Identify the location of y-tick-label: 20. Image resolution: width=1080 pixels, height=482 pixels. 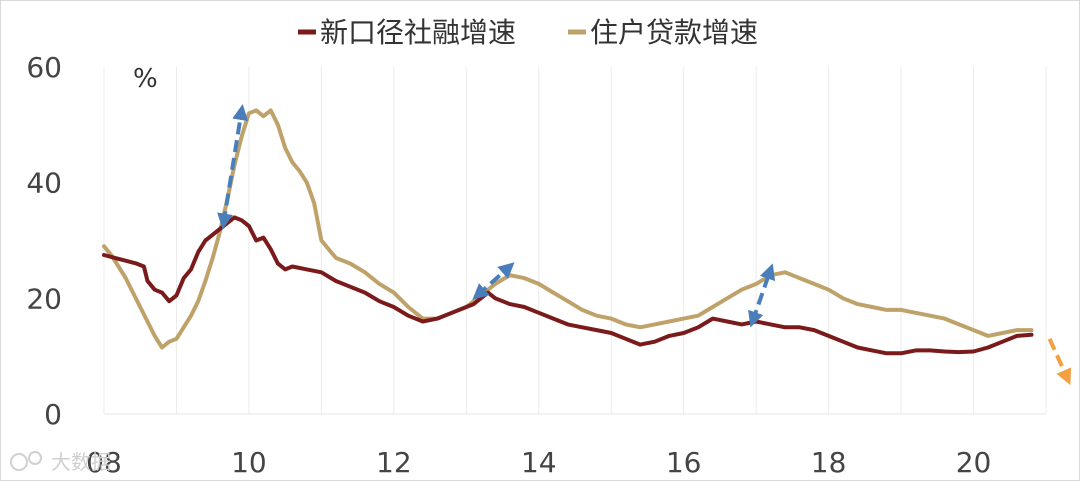
(44, 298).